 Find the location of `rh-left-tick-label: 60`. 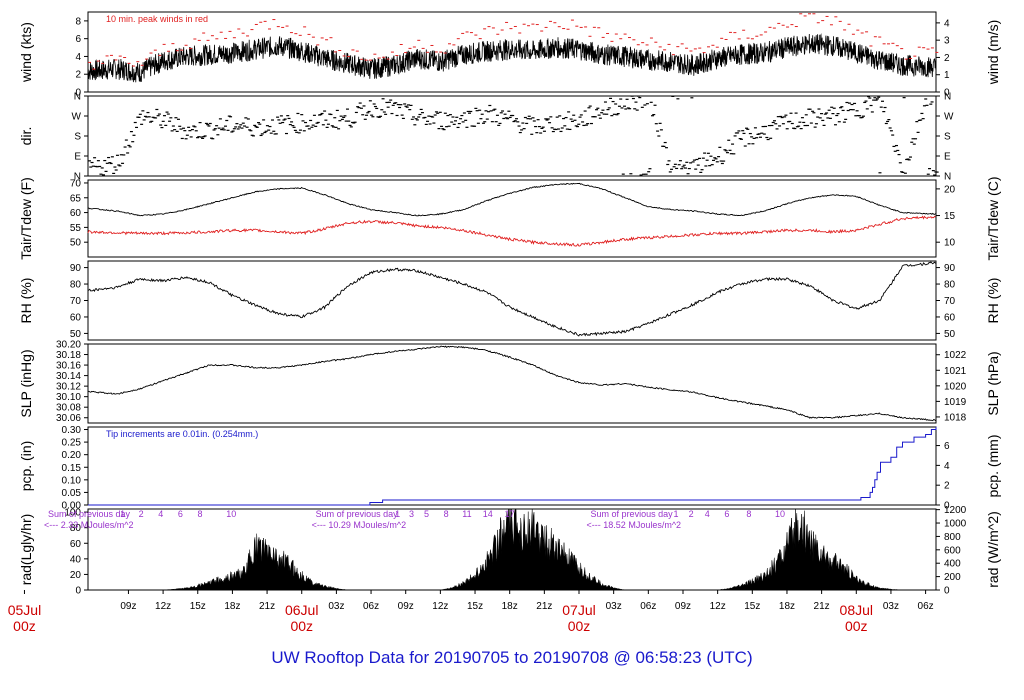

rh-left-tick-label: 60 is located at coordinates (76, 317).